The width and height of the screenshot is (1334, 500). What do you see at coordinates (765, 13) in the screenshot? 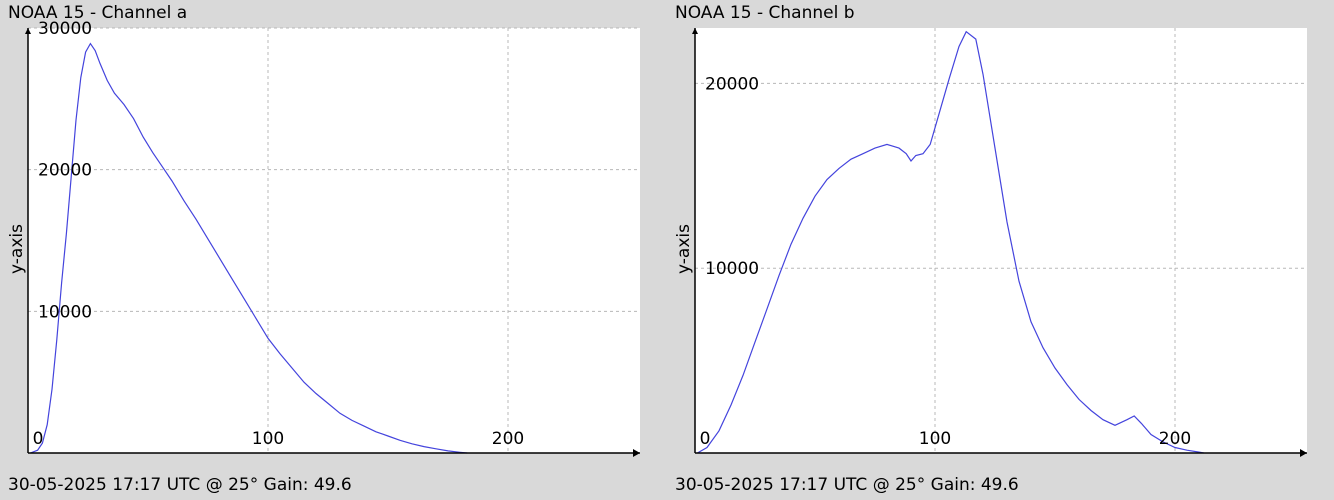
I see `chart-title: NOAA 15 - Channel b` at bounding box center [765, 13].